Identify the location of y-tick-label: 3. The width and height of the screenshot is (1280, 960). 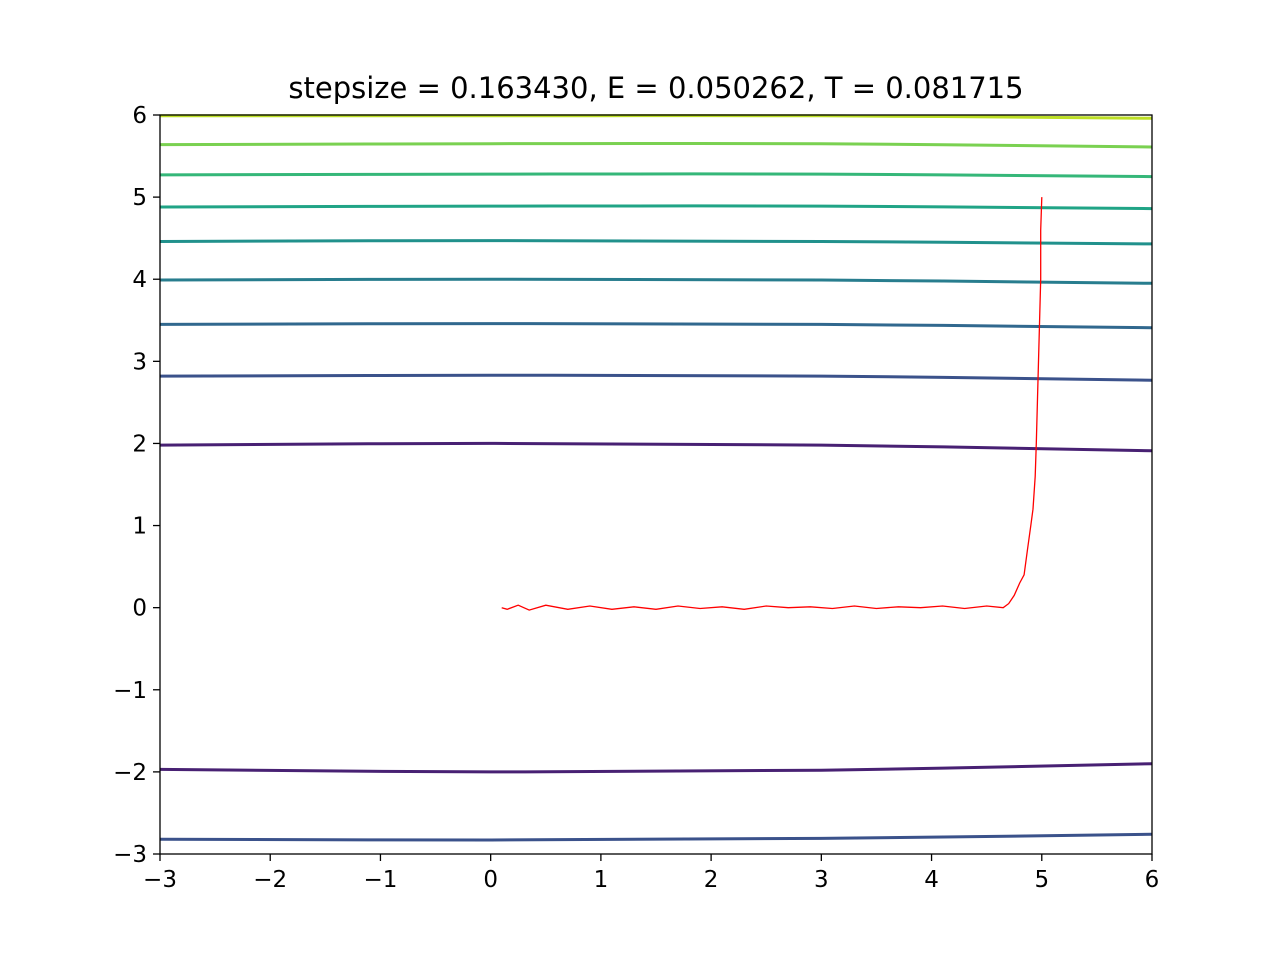
(139, 362).